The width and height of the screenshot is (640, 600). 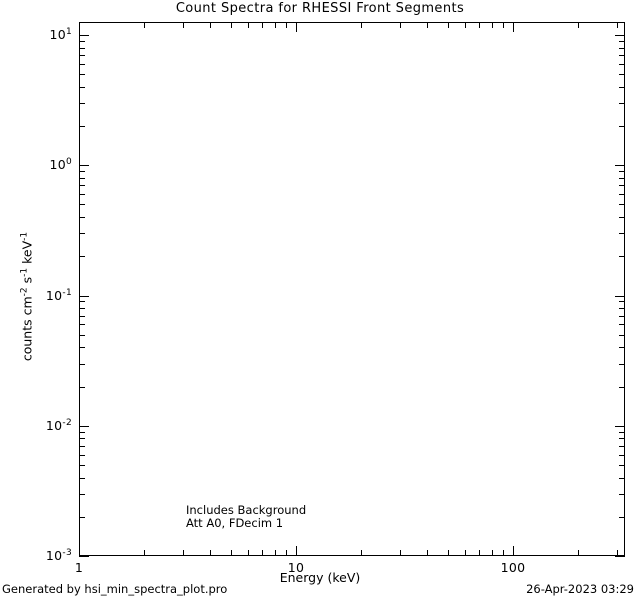 What do you see at coordinates (580, 589) in the screenshot?
I see `footer-timestamp: 26-Apr-2023 03:29` at bounding box center [580, 589].